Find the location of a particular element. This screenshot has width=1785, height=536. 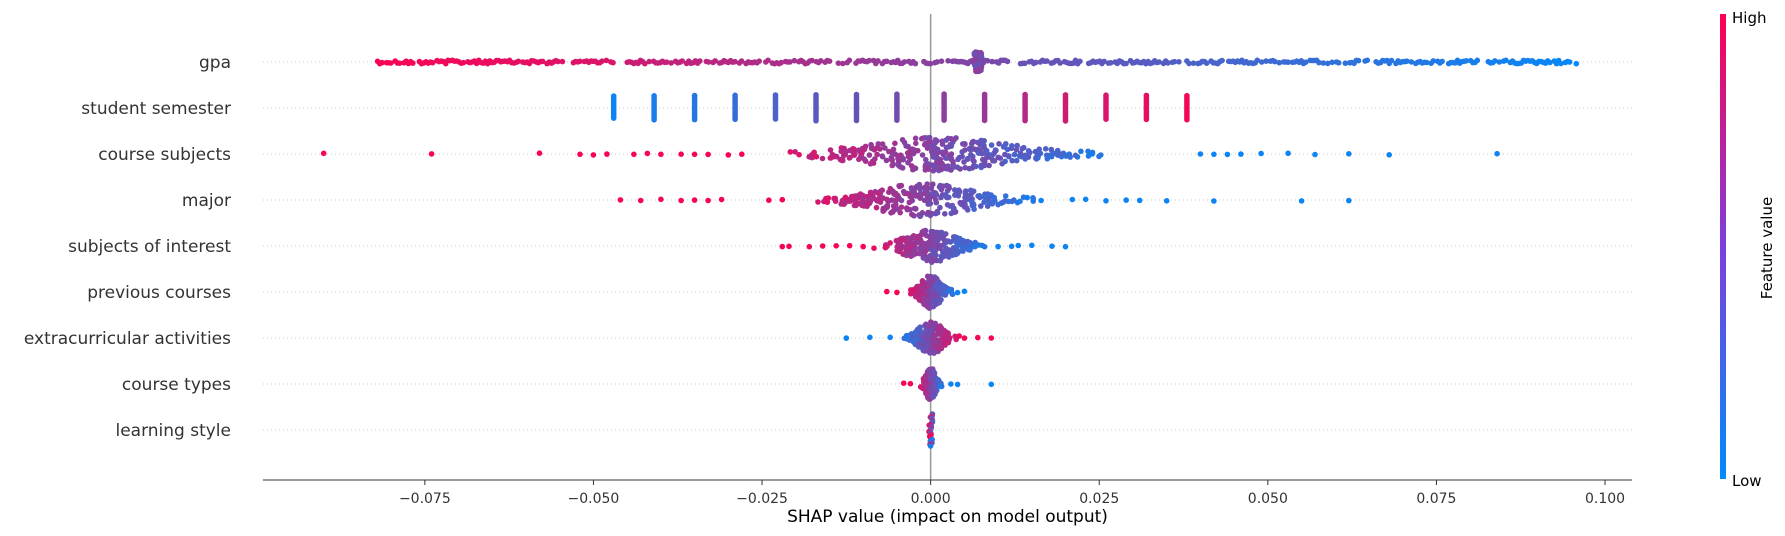

feature-label: previous courses is located at coordinates (159, 293).